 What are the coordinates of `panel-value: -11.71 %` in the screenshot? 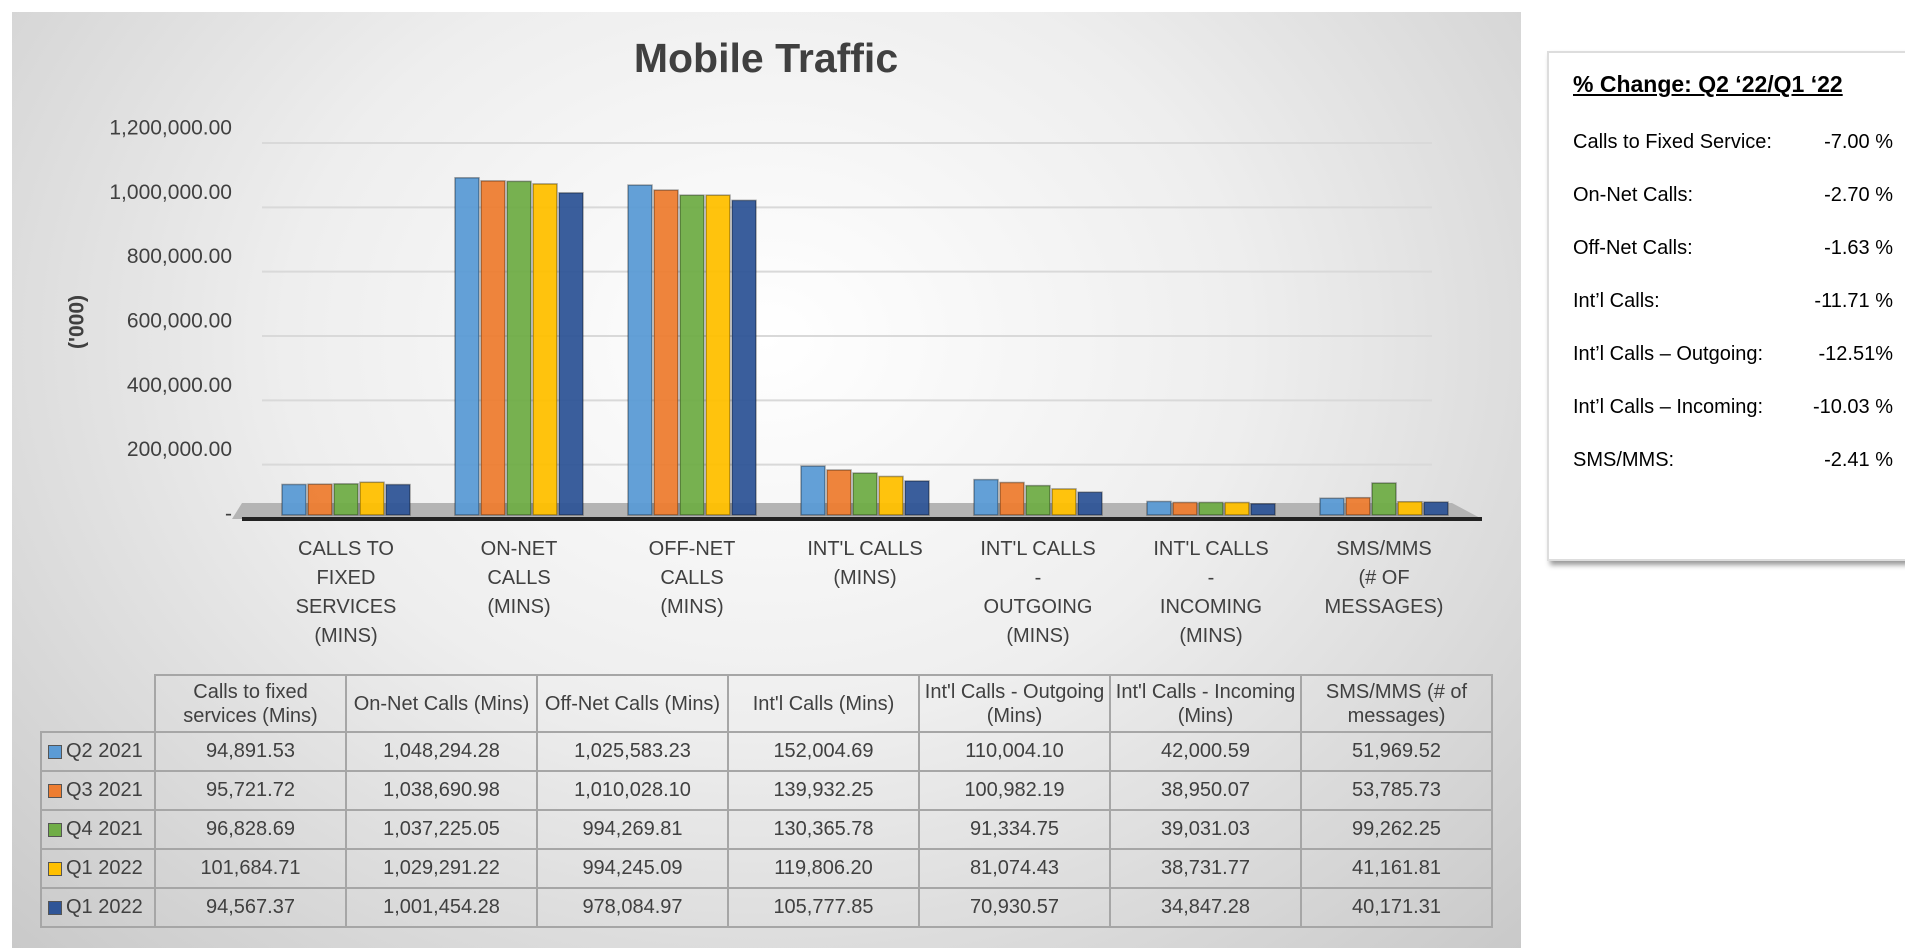 It's located at (1853, 301).